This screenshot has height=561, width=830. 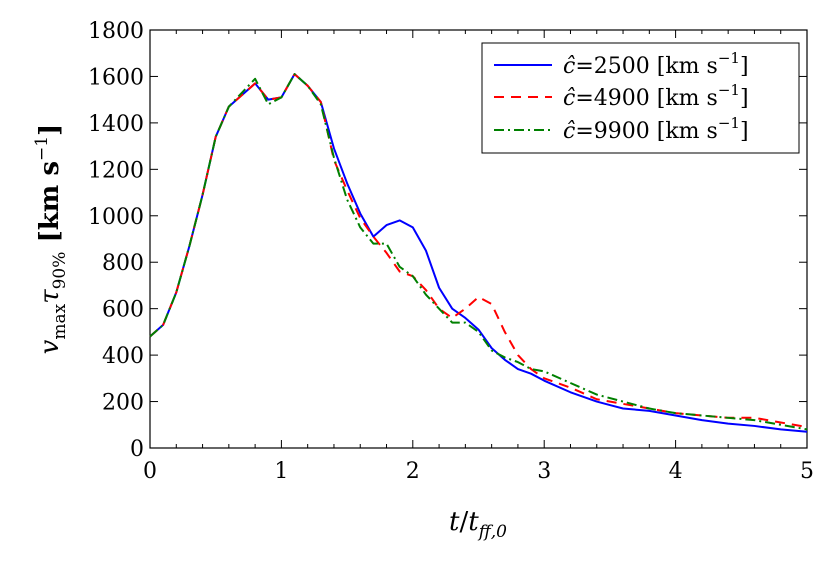 I want to click on y-tick-label: 800, so click(x=123, y=263).